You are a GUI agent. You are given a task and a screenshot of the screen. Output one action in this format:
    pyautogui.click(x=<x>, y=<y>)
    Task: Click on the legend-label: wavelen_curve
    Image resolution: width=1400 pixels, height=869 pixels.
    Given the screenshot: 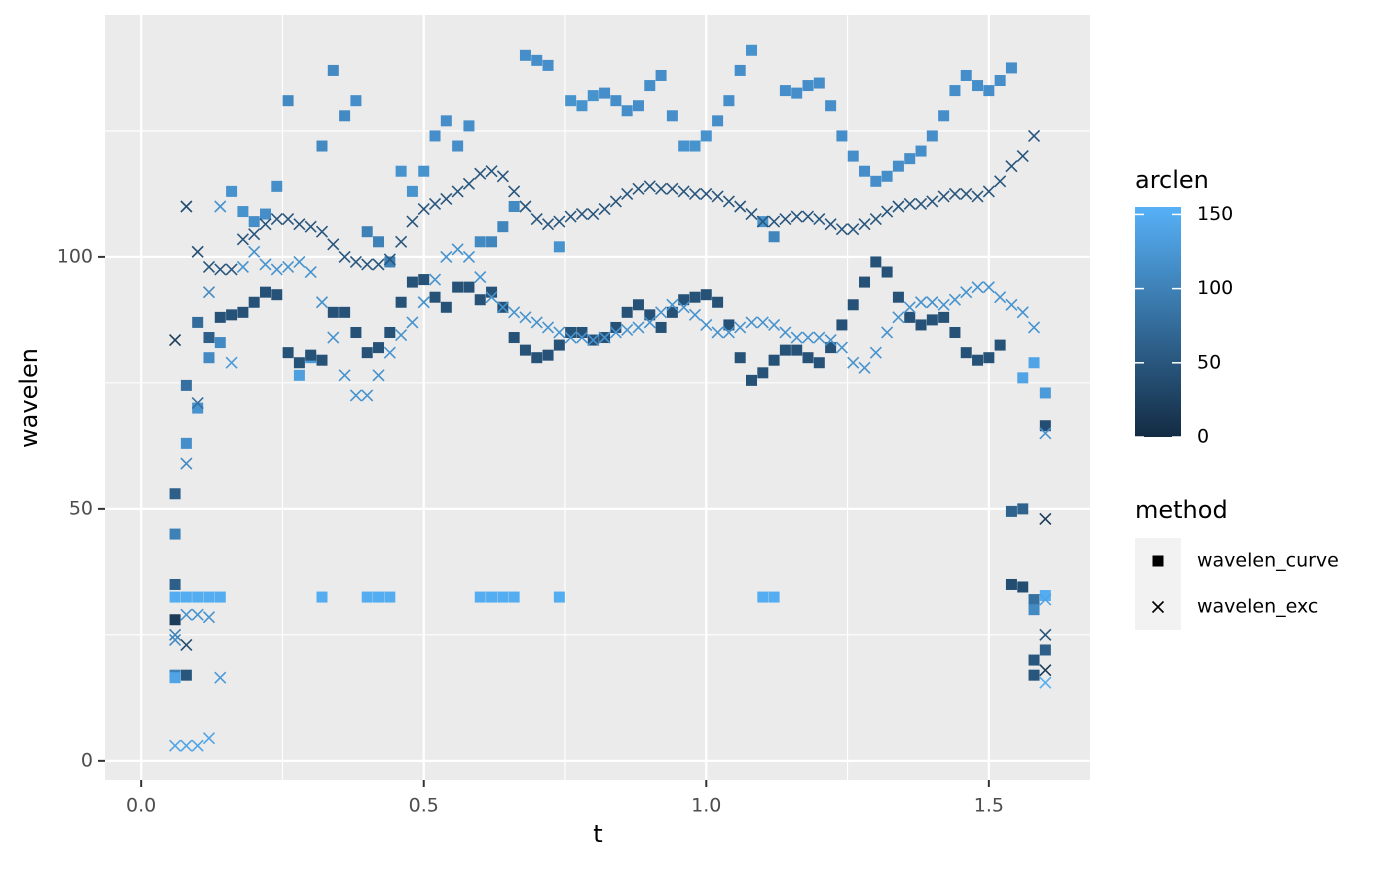 What is the action you would take?
    pyautogui.click(x=1268, y=561)
    